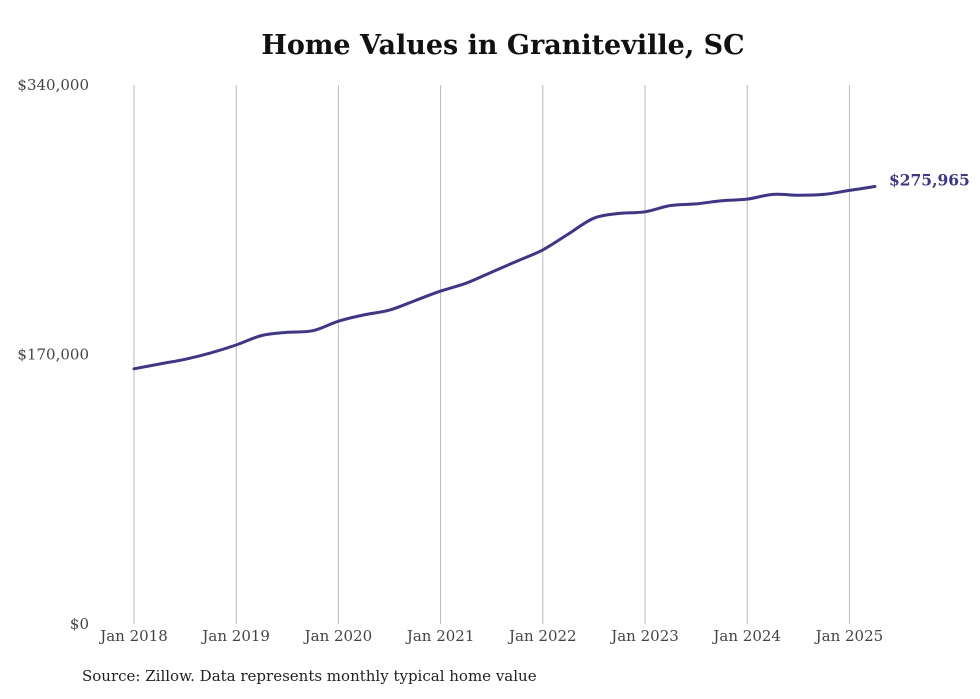 The image size is (980, 699). What do you see at coordinates (79, 624) in the screenshot?
I see `y-tick-label: $0` at bounding box center [79, 624].